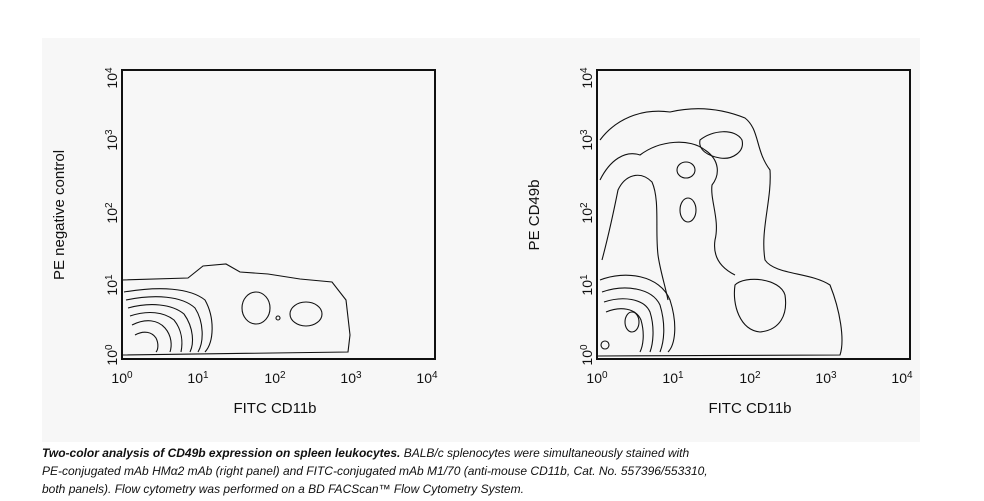 The image size is (984, 501). What do you see at coordinates (534, 215) in the screenshot?
I see `y-axis-title: PE CD49b` at bounding box center [534, 215].